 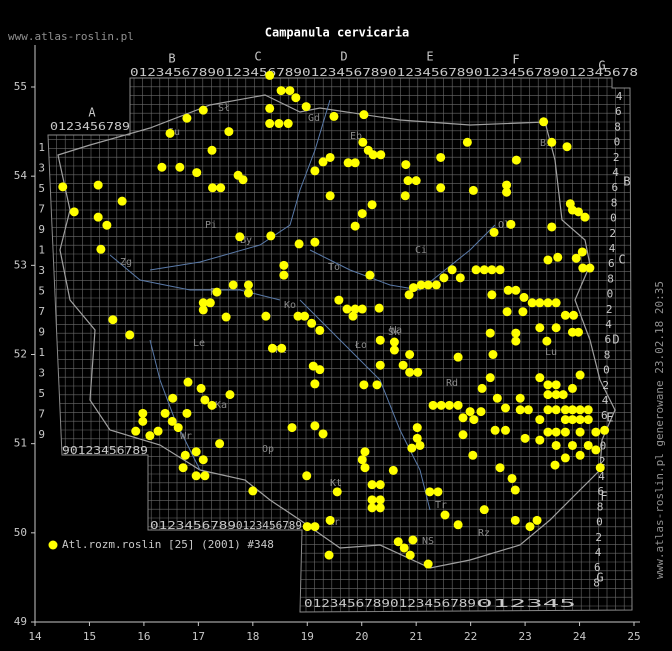 I want to click on place-label: Rz, so click(x=484, y=533).